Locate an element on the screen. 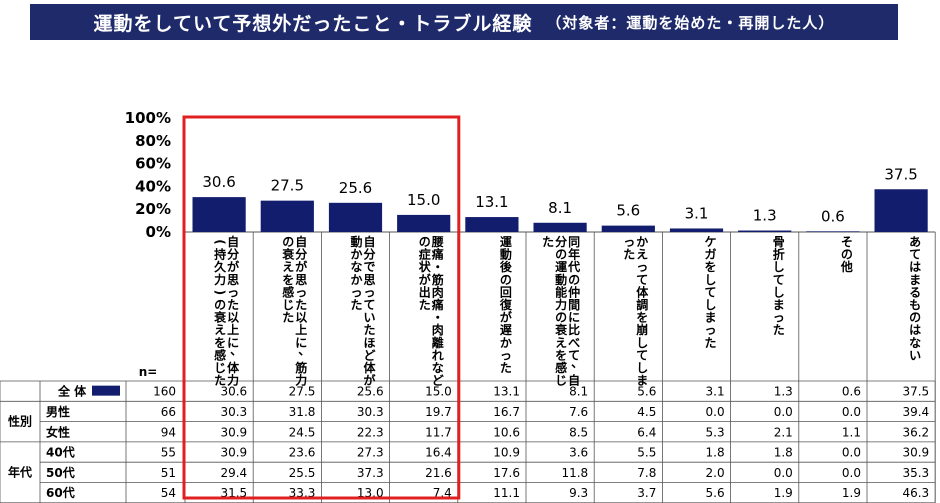  data-label: 37.5 is located at coordinates (900, 174).